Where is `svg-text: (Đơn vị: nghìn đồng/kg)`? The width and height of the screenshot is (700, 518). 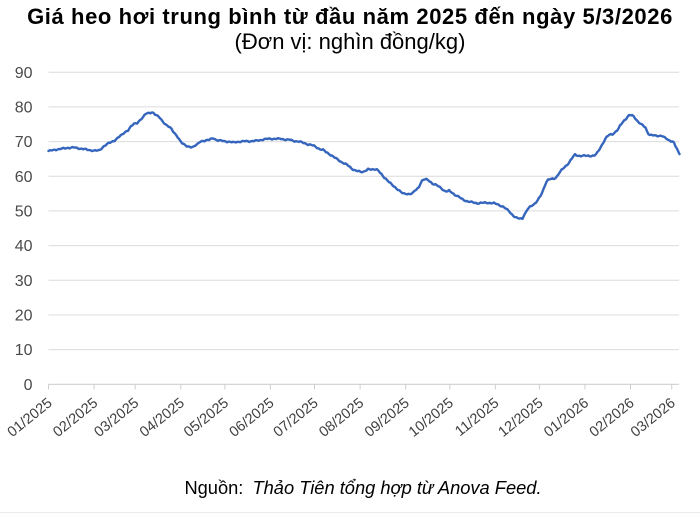
svg-text: (Đơn vị: nghìn đồng/kg) is located at coordinates (350, 41).